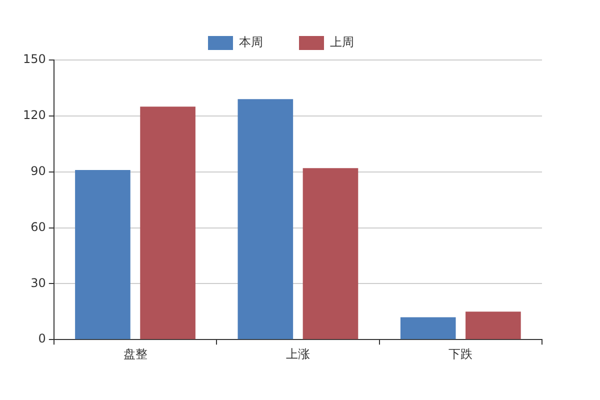 This screenshot has width=600, height=400. Describe the element at coordinates (38, 227) in the screenshot. I see `y-tick-label: 60` at that location.